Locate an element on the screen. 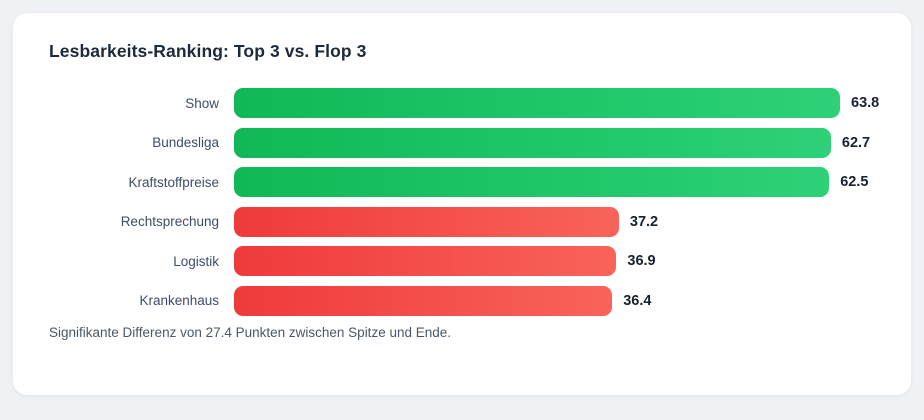 The height and width of the screenshot is (420, 924). chart-row: Show 63.8 is located at coordinates (462, 103).